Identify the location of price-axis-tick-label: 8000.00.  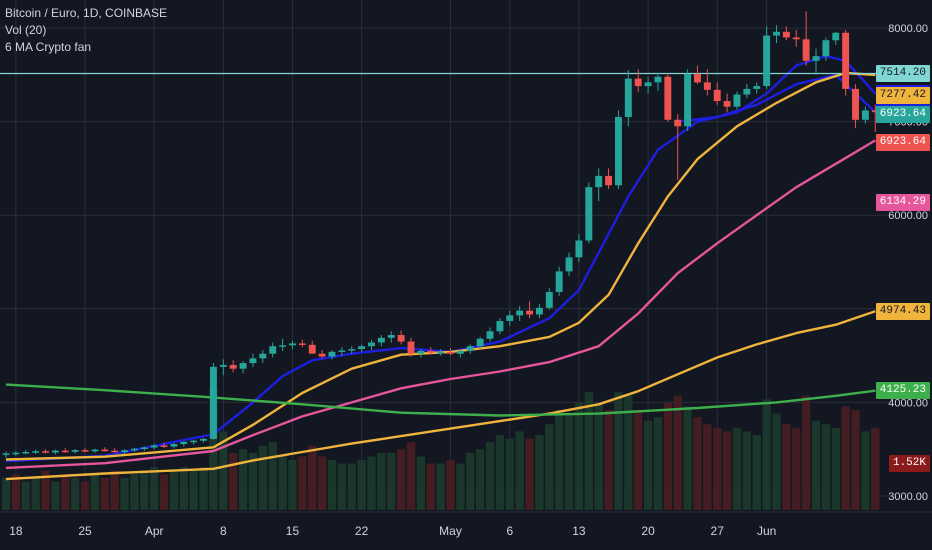
(908, 29).